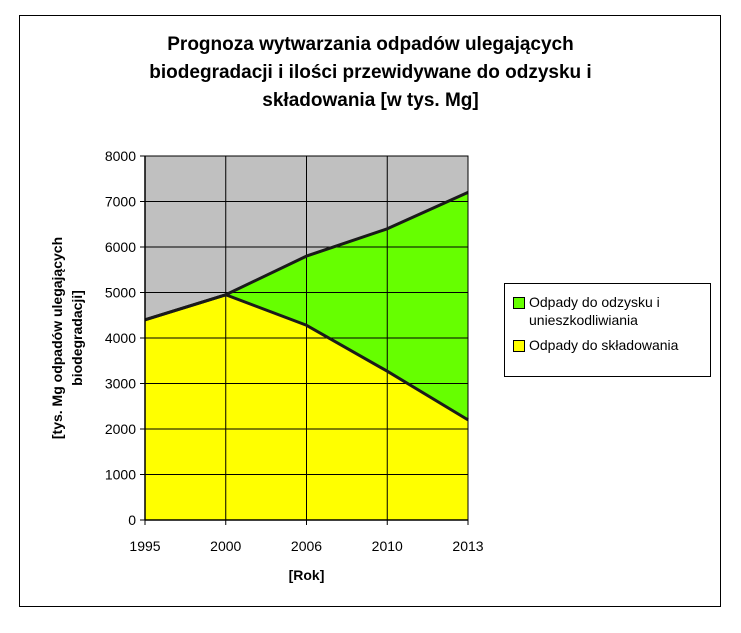 This screenshot has height=633, width=741. What do you see at coordinates (57, 338) in the screenshot?
I see `y-axis-title-line-1: [tys. Mg odpadów ulegających` at bounding box center [57, 338].